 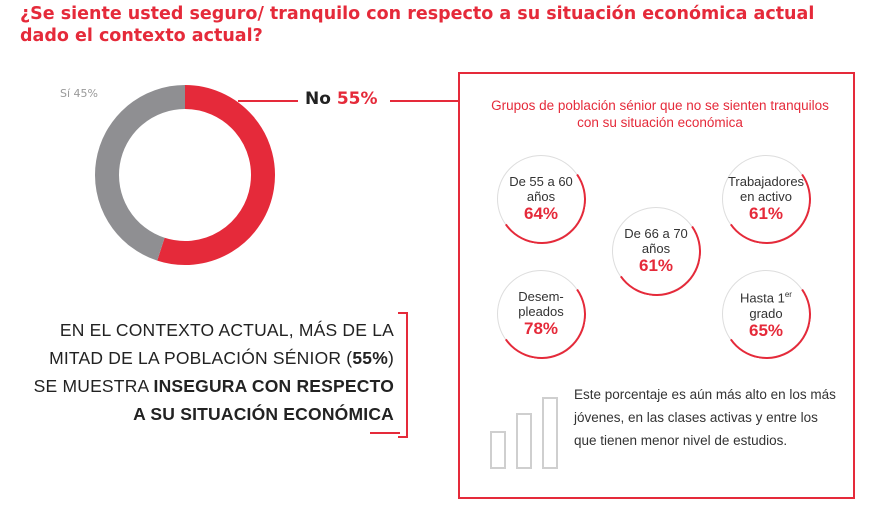 What do you see at coordinates (318, 99) in the screenshot?
I see `no-name: No` at bounding box center [318, 99].